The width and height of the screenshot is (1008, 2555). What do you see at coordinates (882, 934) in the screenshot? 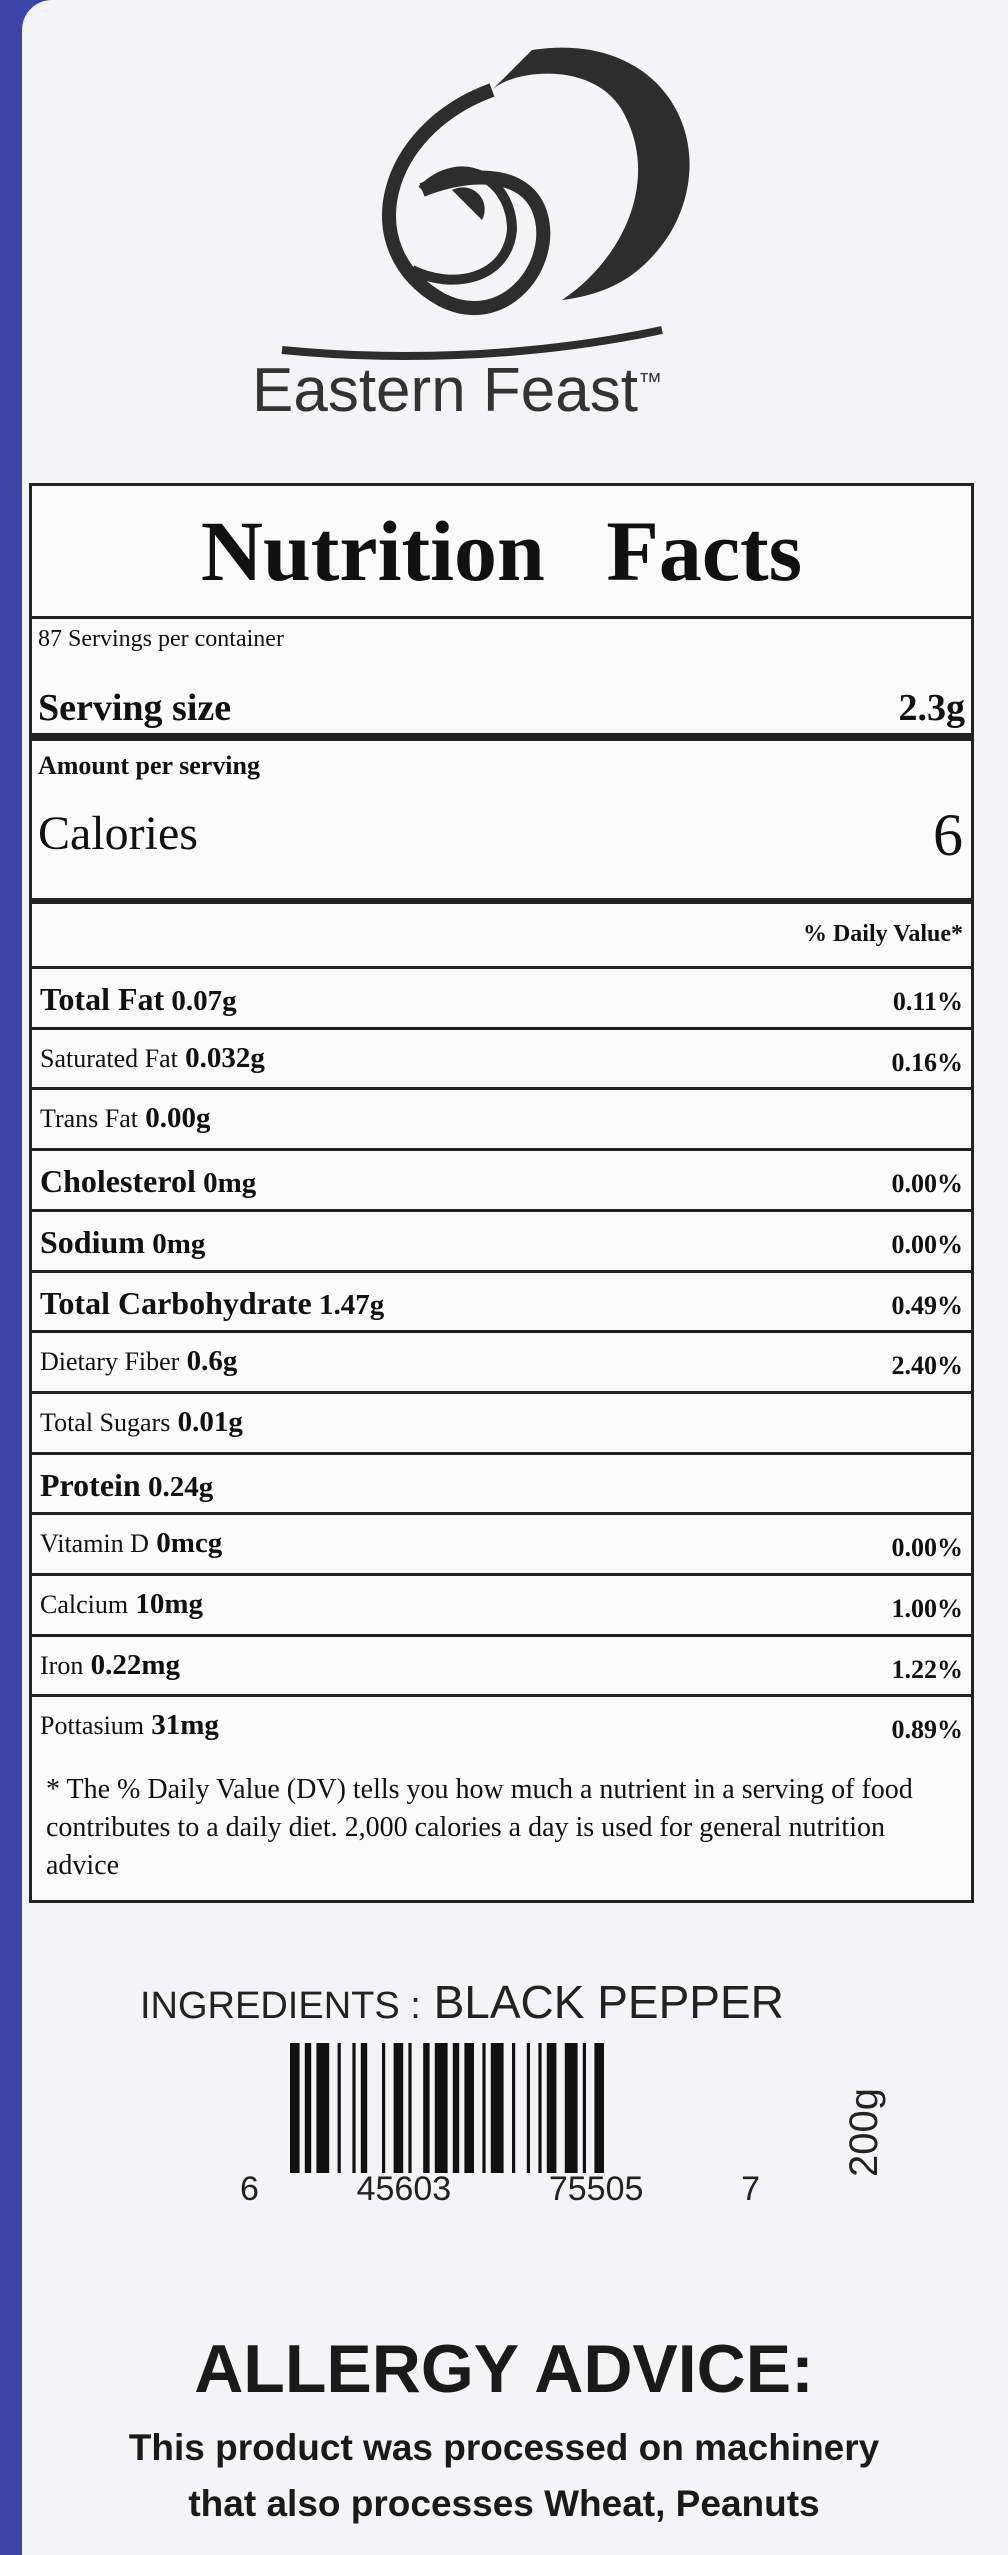
I see `dv-header: % Daily Value*` at bounding box center [882, 934].